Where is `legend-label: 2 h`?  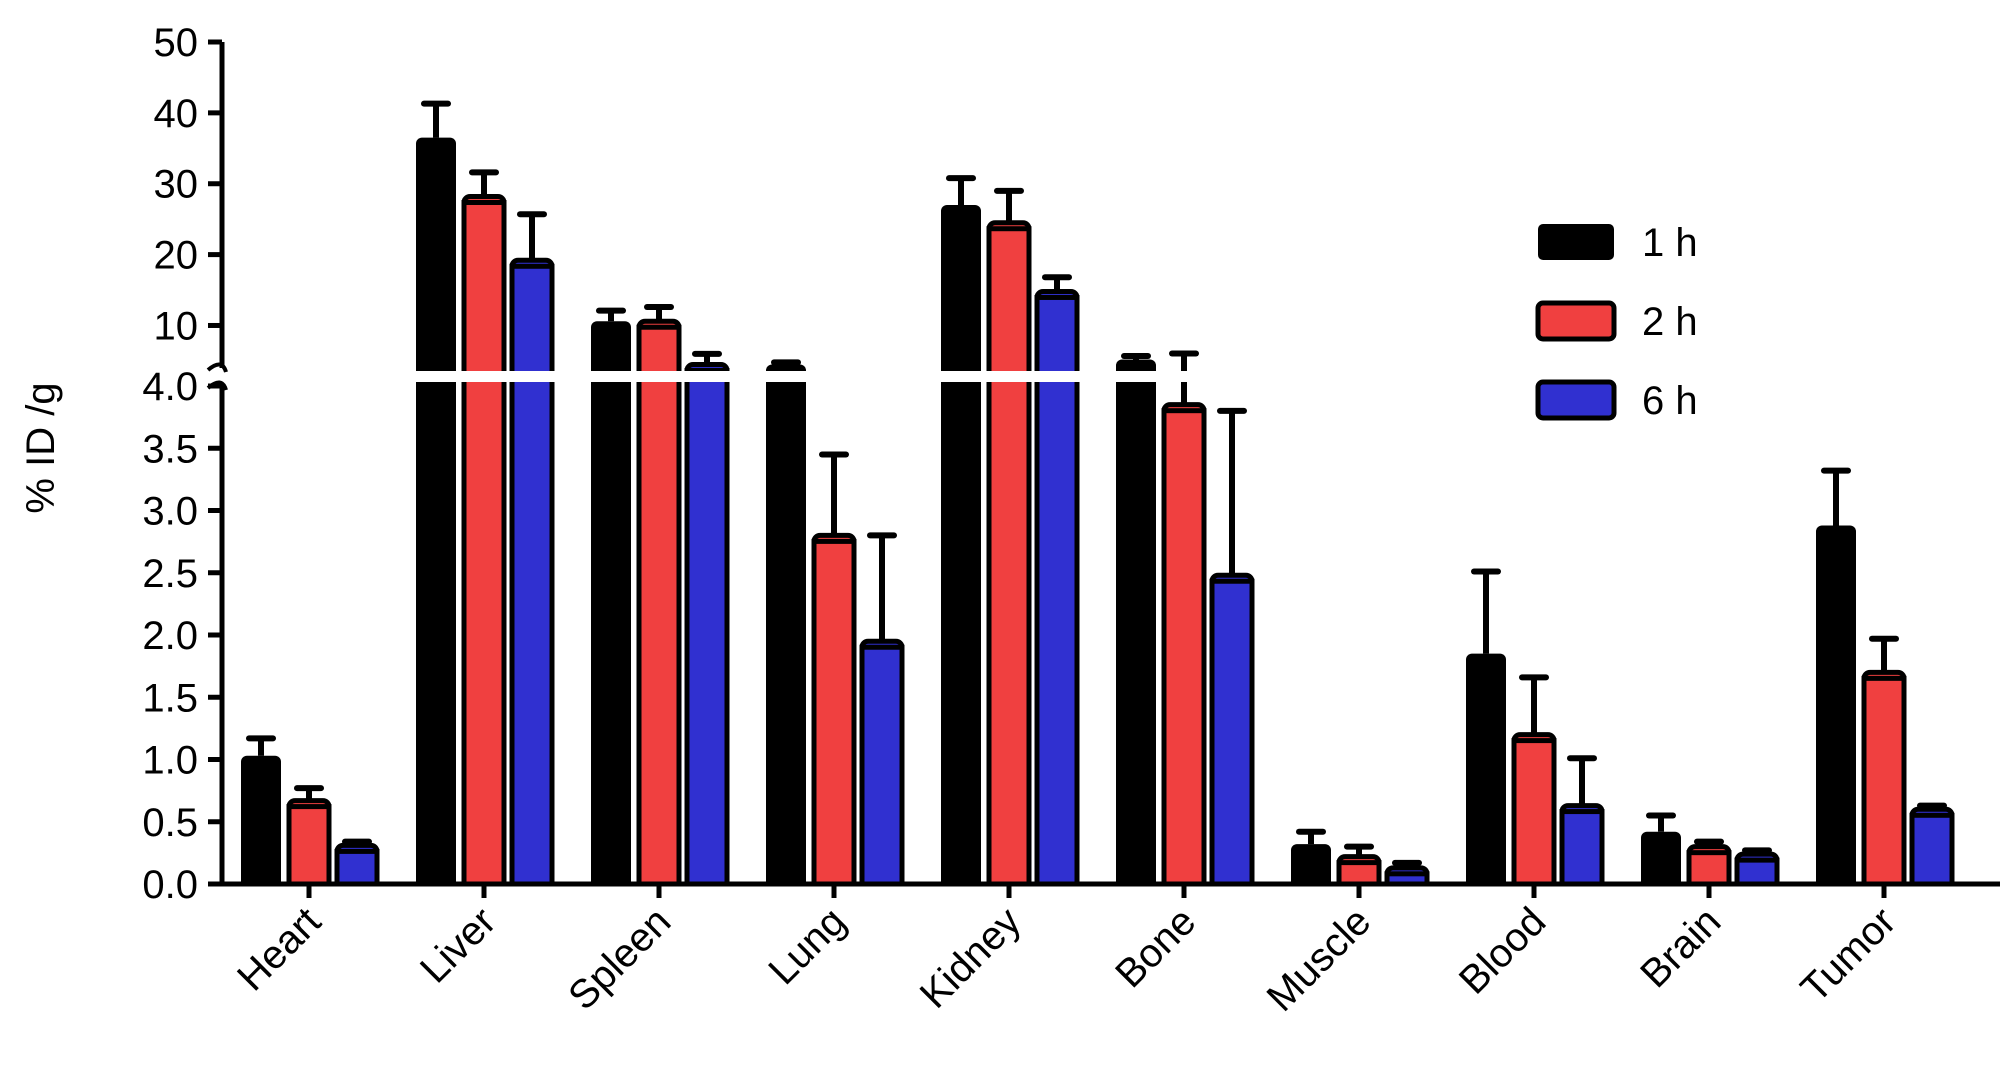
legend-label: 2 h is located at coordinates (1670, 322).